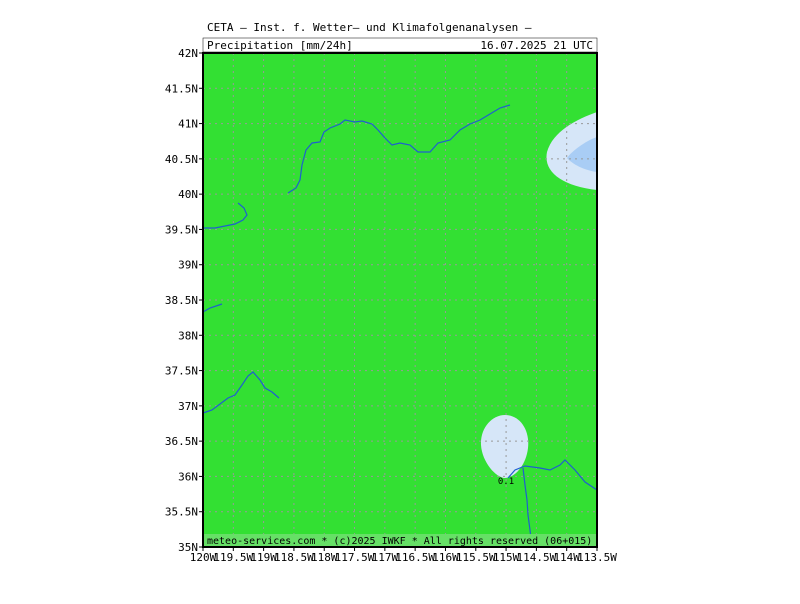 The image size is (800, 604). Describe the element at coordinates (536, 45) in the screenshot. I see `valid-time: 16.07.2025 21 UTC` at that location.